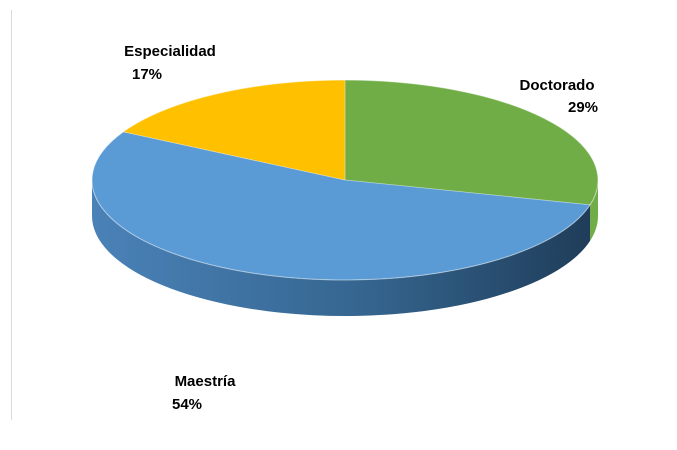  What do you see at coordinates (234, 130) in the screenshot?
I see `pie-slice-especialidad` at bounding box center [234, 130].